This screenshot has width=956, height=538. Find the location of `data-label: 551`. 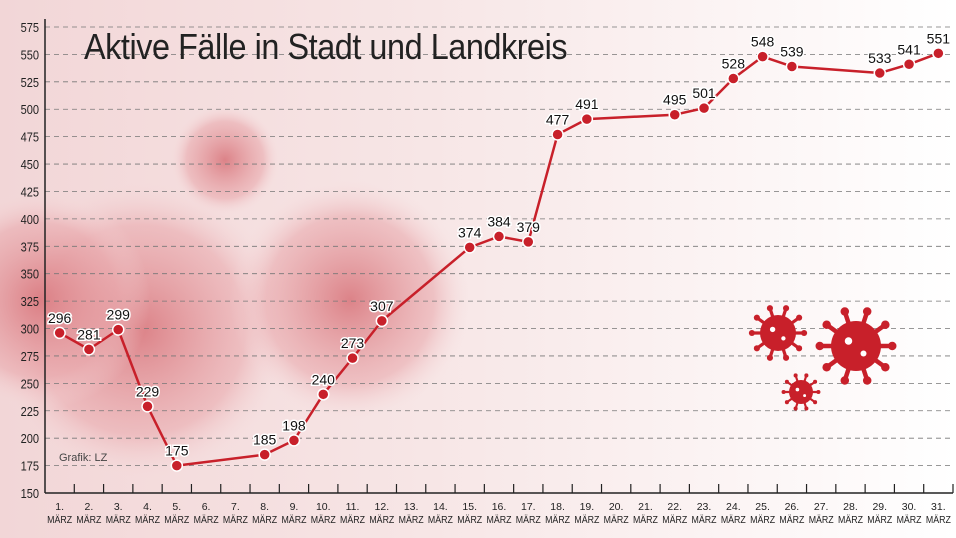

data-label: 551 is located at coordinates (939, 38).